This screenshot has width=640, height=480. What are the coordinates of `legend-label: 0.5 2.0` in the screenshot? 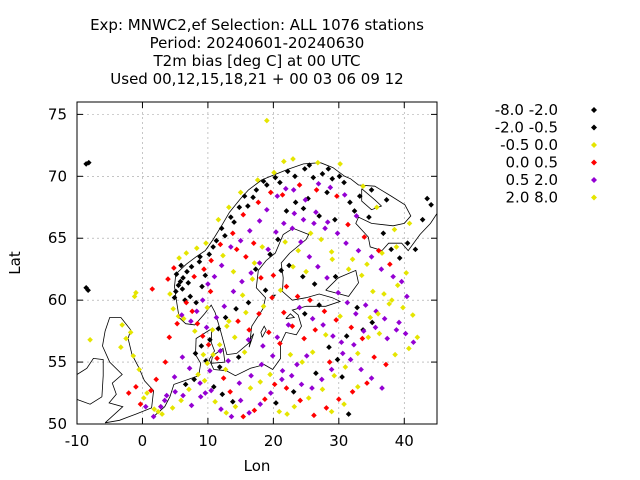 It's located at (532, 180).